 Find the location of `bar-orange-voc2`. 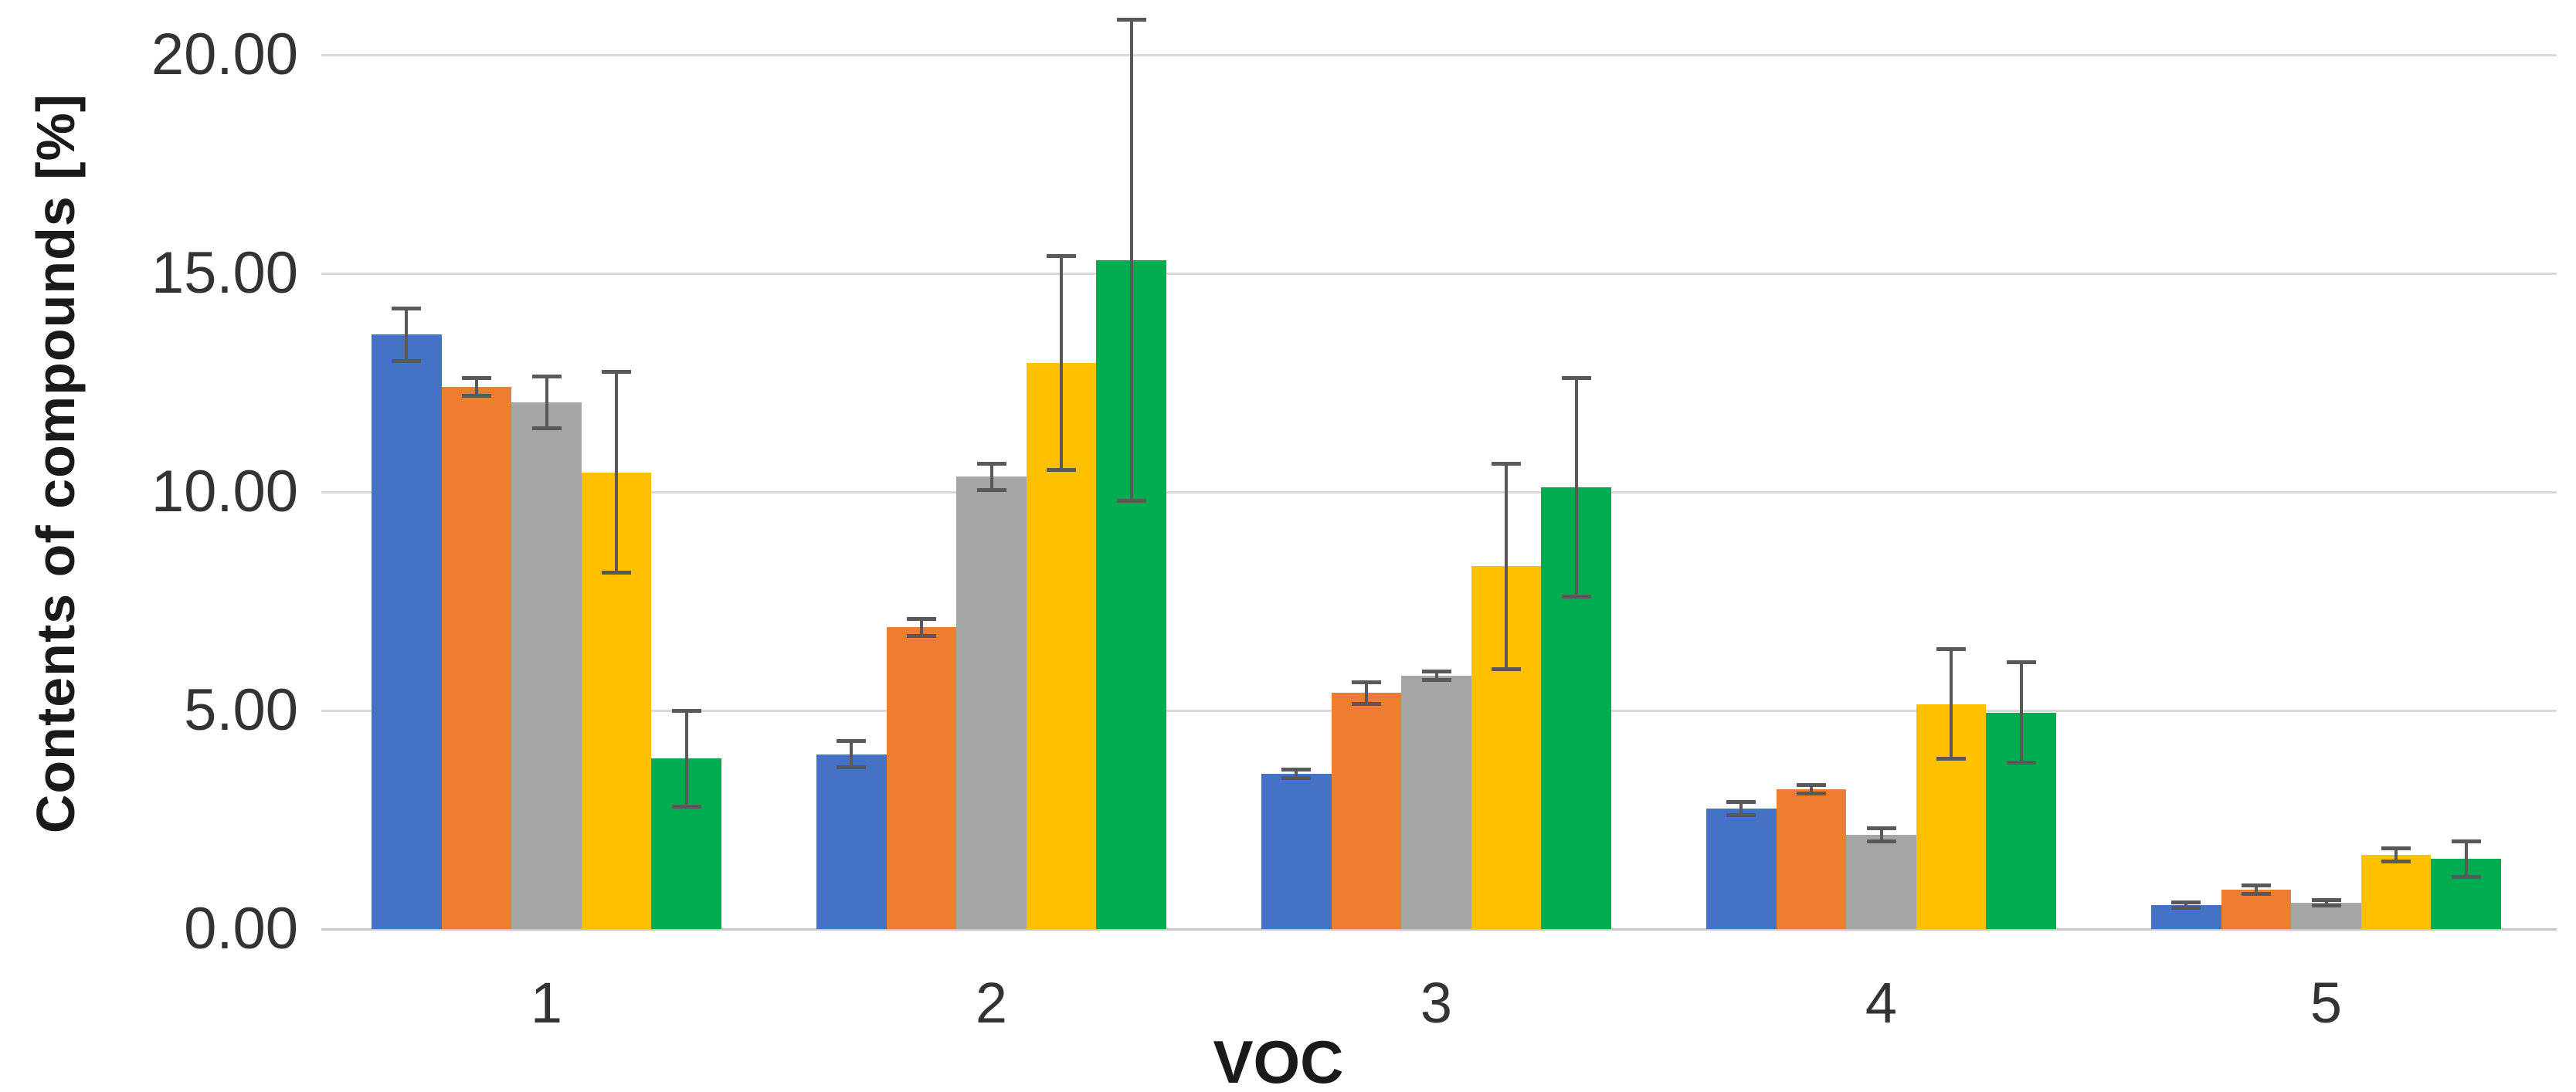

bar-orange-voc2 is located at coordinates (921, 778).